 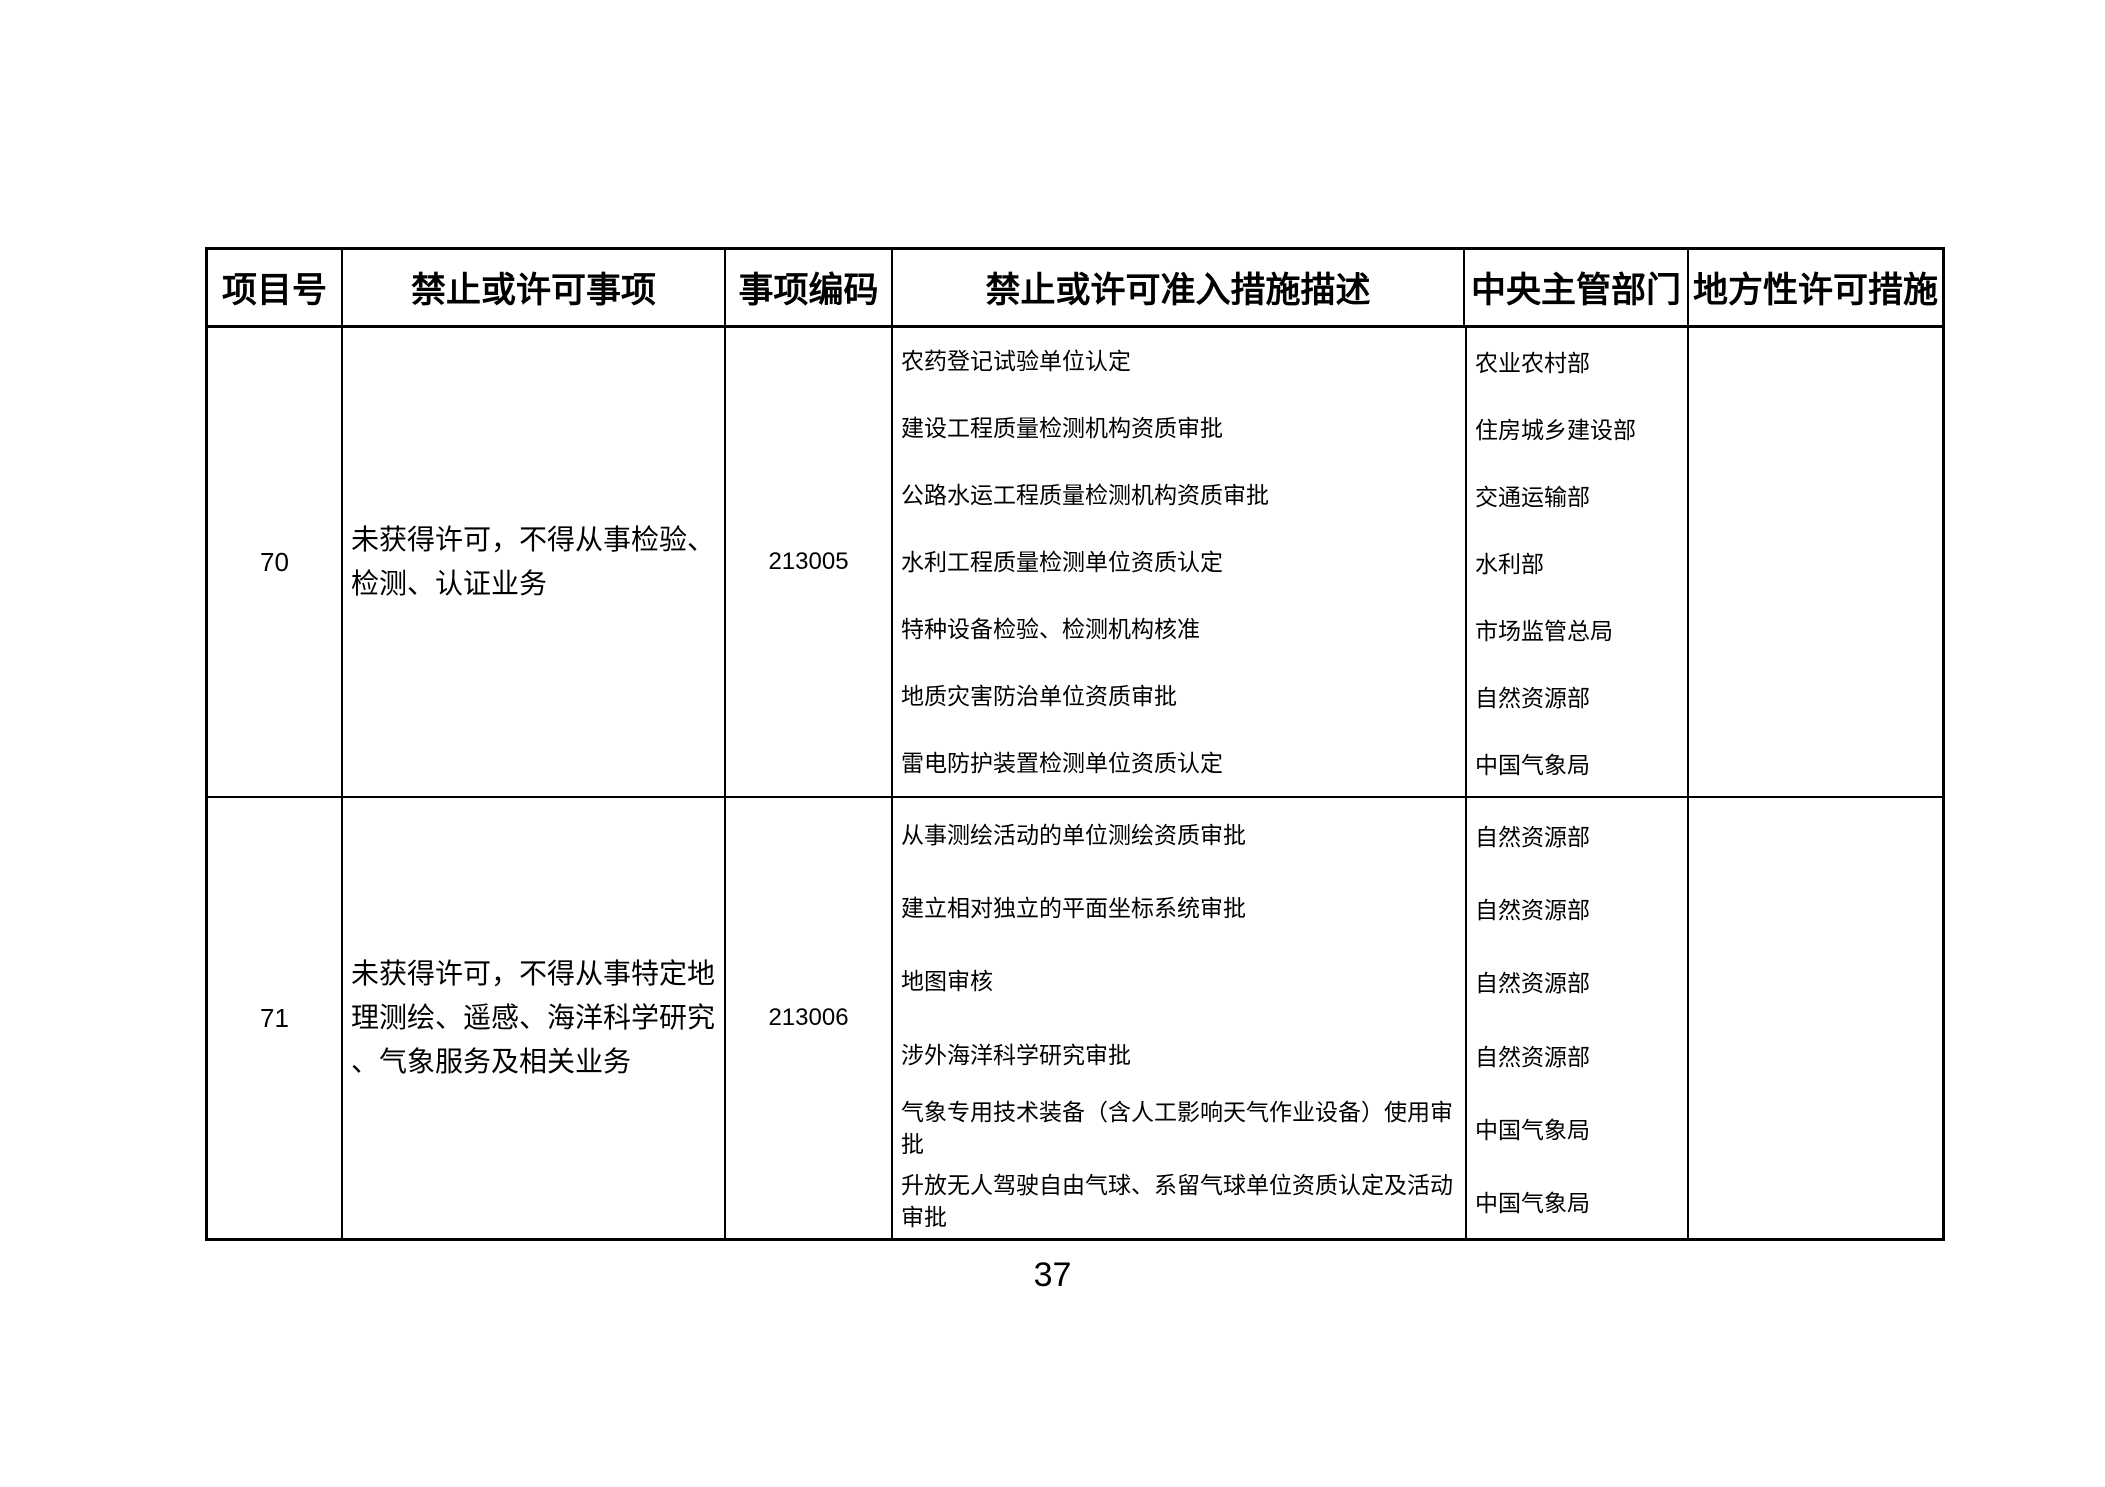 I want to click on measure-description: 特种设备检验、检测机构核准, so click(x=1050, y=628).